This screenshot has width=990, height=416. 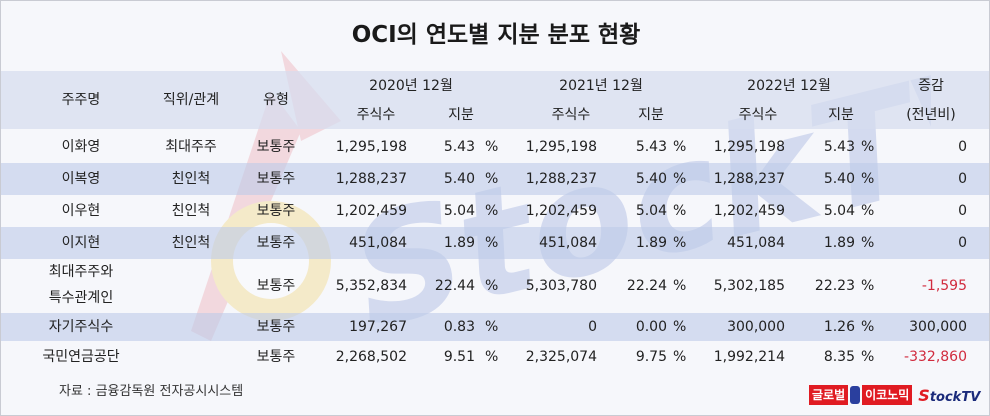 What do you see at coordinates (459, 211) in the screenshot?
I see `cell-stake-2020: 5.04` at bounding box center [459, 211].